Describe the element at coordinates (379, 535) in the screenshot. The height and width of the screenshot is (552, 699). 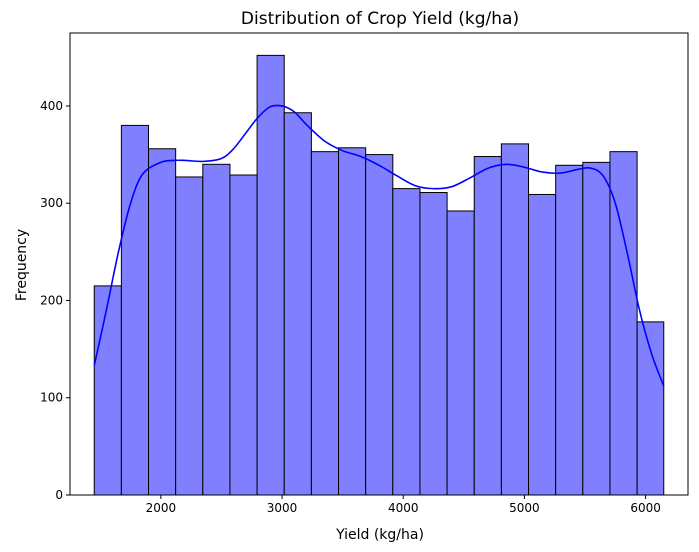
I see `x-axis-label: Yield (kg/ha)` at that location.